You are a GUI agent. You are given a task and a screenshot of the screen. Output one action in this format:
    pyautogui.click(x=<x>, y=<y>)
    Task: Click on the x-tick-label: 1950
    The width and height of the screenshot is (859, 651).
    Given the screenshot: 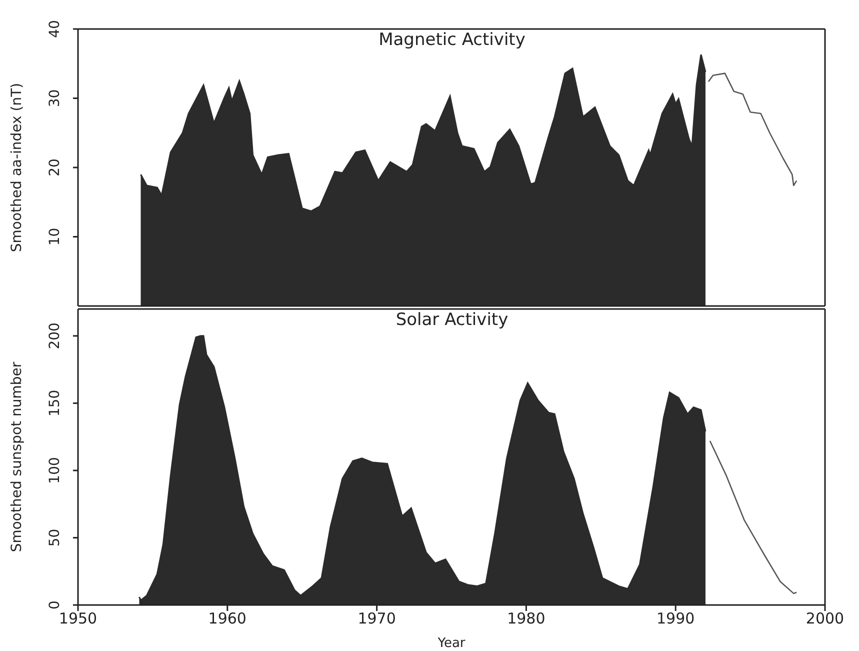 What is the action you would take?
    pyautogui.click(x=78, y=619)
    